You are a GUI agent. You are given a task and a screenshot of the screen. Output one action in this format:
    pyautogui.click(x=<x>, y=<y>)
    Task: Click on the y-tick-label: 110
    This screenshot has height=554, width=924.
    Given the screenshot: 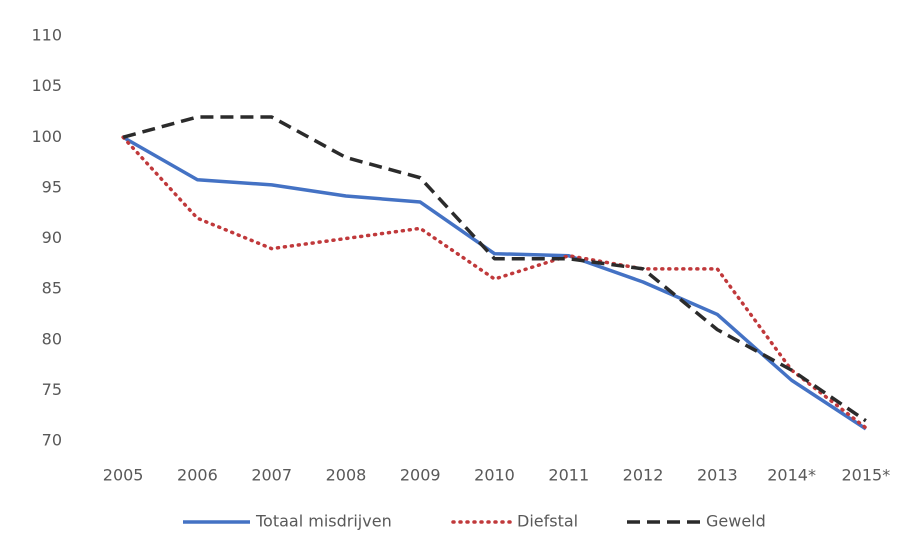 What is the action you would take?
    pyautogui.click(x=46, y=35)
    